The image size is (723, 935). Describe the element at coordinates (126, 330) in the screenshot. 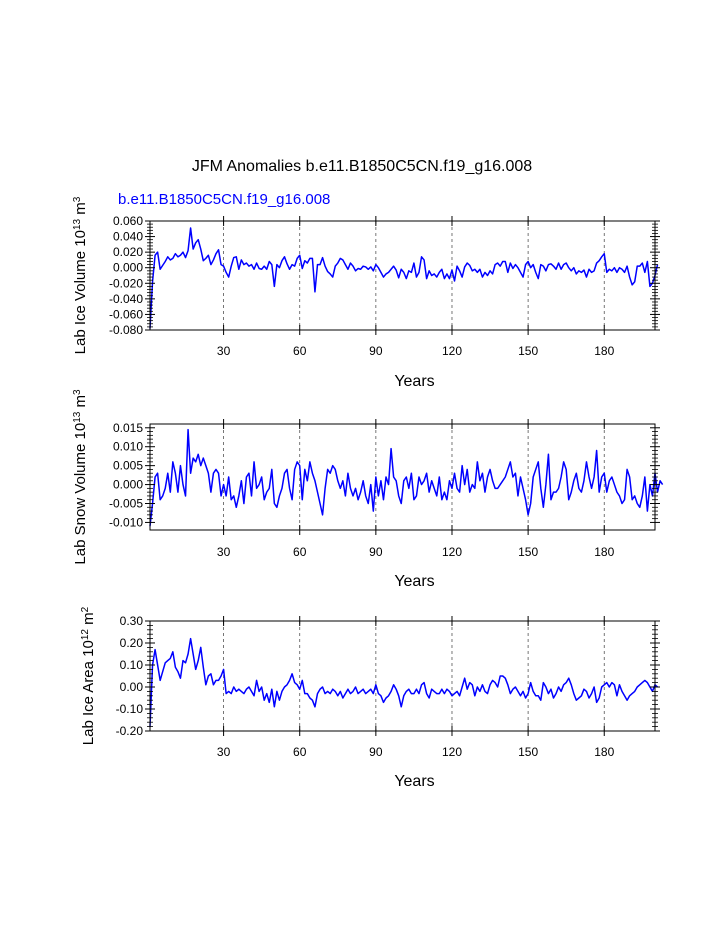

I see `y-tick-label: -0.080` at that location.